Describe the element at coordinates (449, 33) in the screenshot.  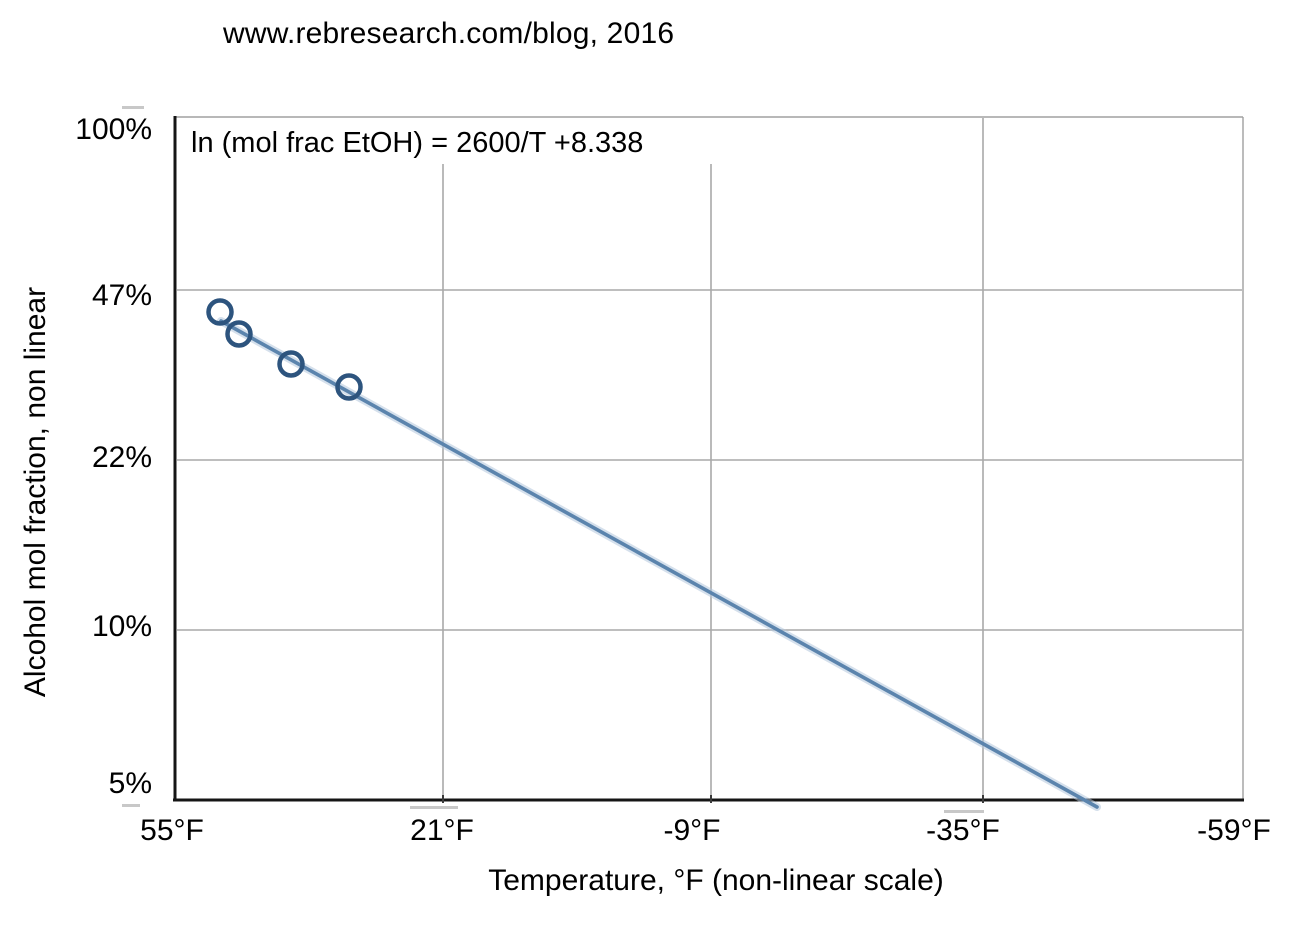
I see `chart-title: www.rebresearch.com/blog, 2016` at that location.